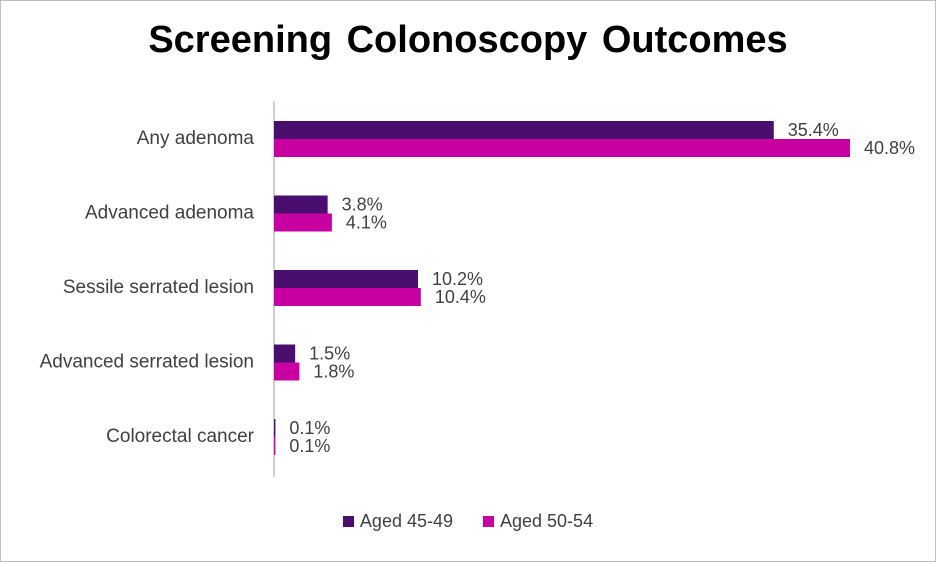  I want to click on data-label-series-2: 40.8%, so click(889, 148).